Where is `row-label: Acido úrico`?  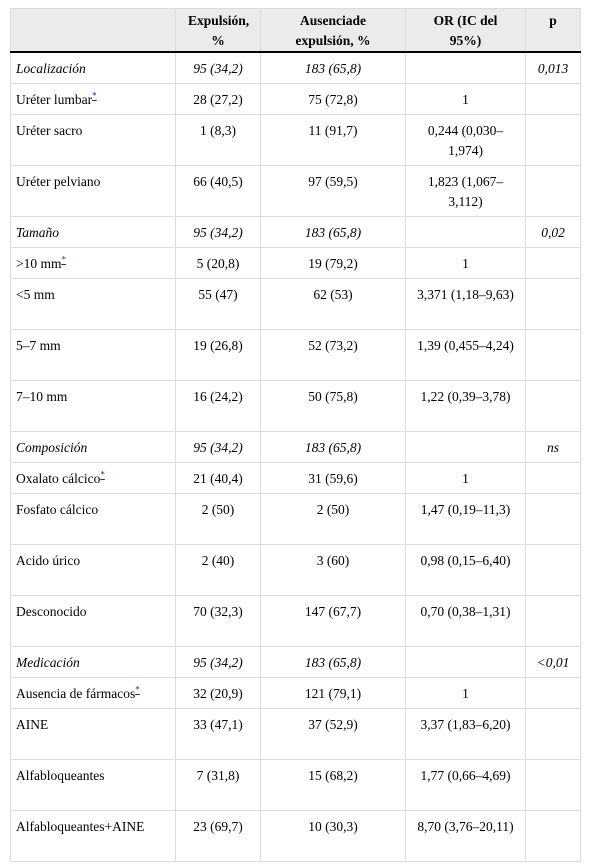 row-label: Acido úrico is located at coordinates (93, 570).